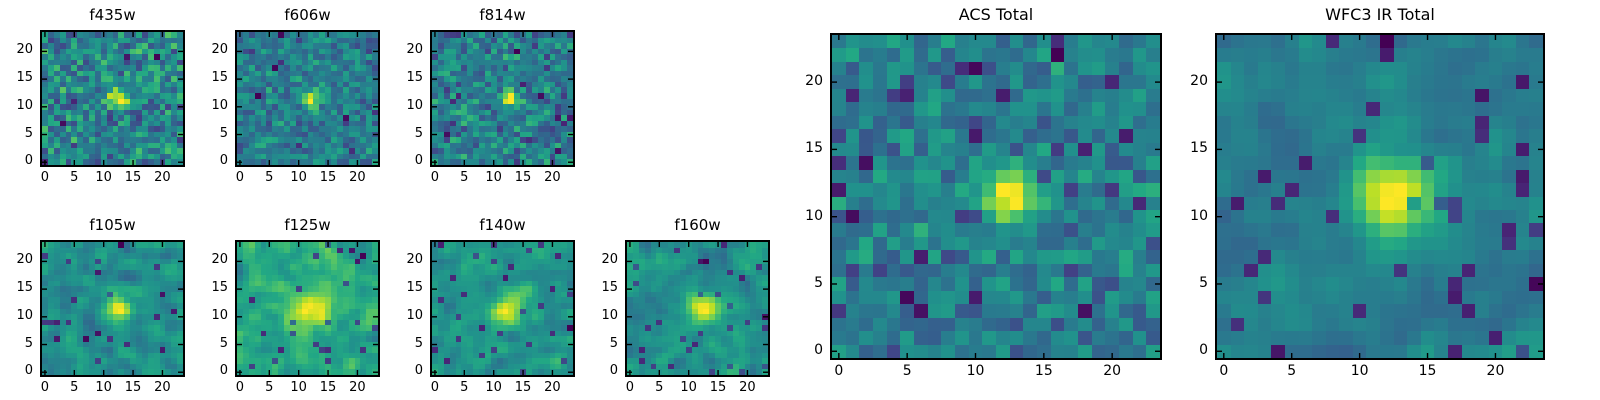  What do you see at coordinates (307, 15) in the screenshot?
I see `panel-title-f606w: f606w` at bounding box center [307, 15].